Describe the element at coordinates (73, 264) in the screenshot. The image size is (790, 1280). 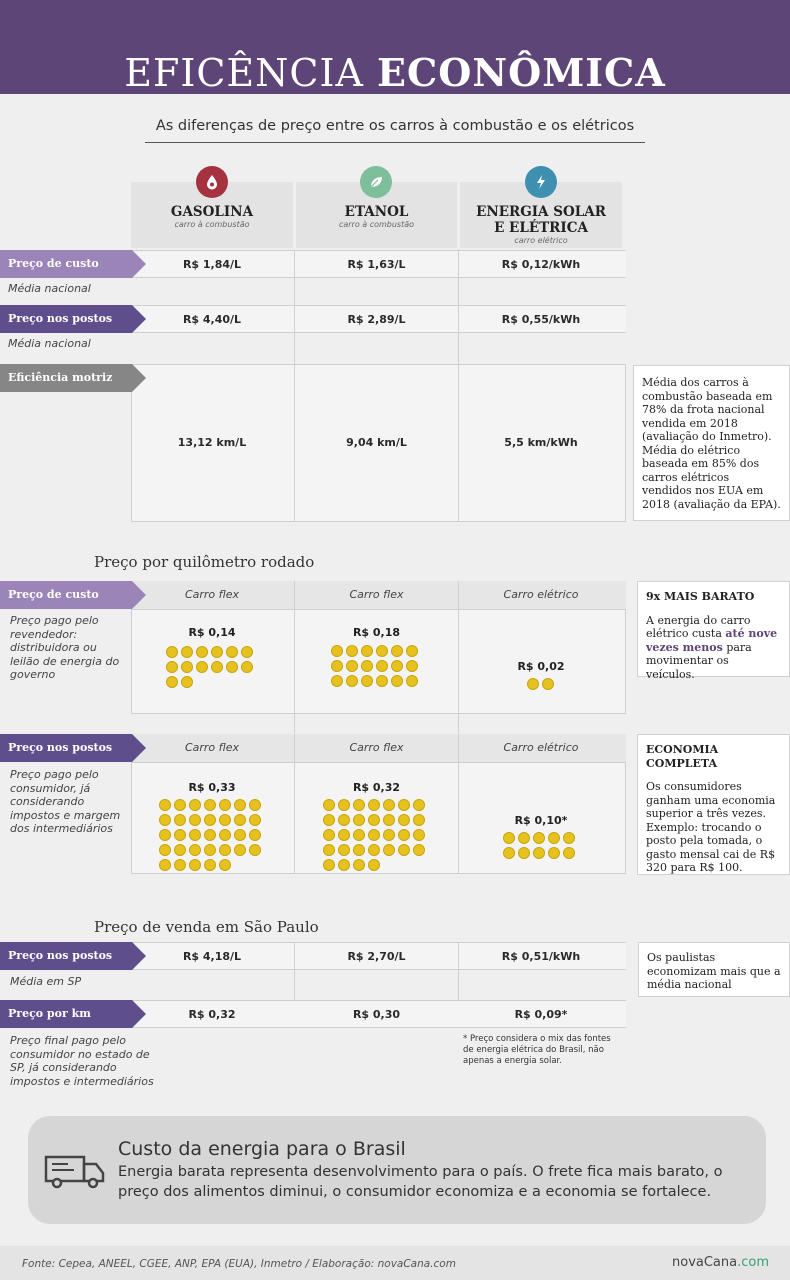
I see `tag-preco-custo: Preço de custo` at that location.